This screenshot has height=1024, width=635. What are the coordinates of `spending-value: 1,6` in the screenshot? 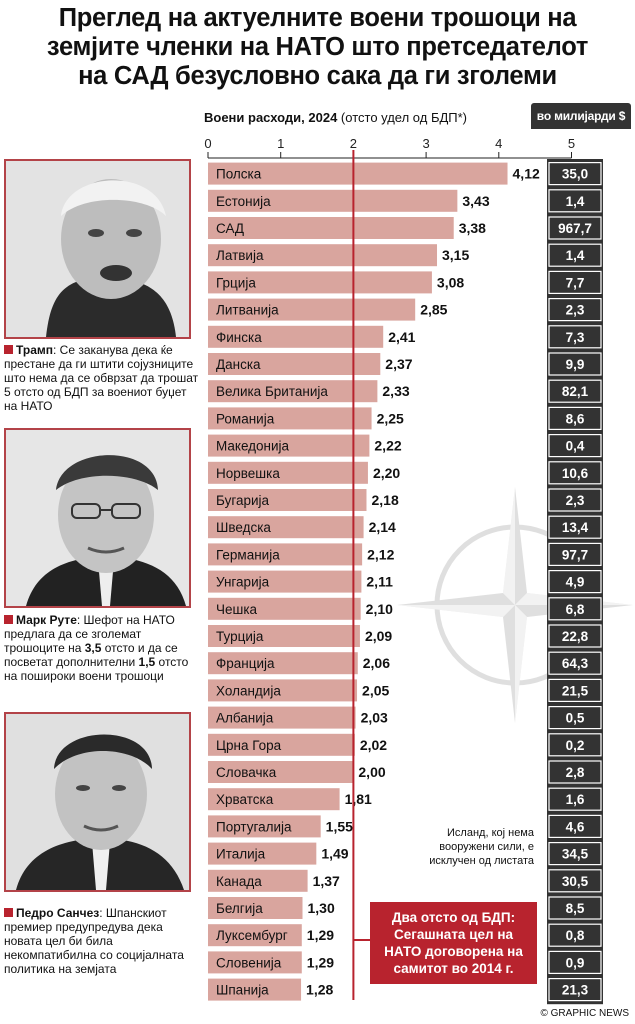 It's located at (575, 799).